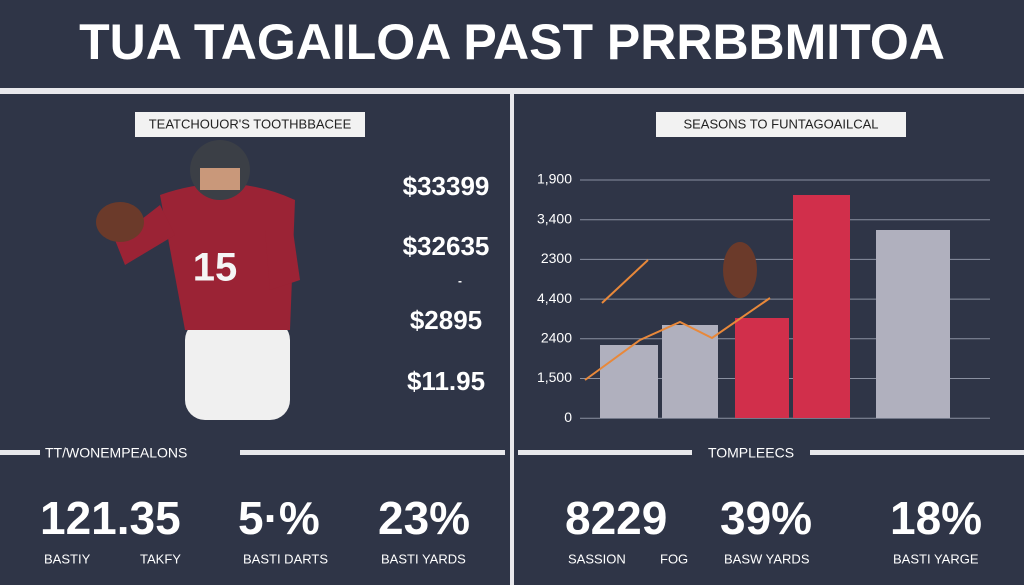 The width and height of the screenshot is (1024, 585). What do you see at coordinates (424, 518) in the screenshot?
I see `stat-value: 23%` at bounding box center [424, 518].